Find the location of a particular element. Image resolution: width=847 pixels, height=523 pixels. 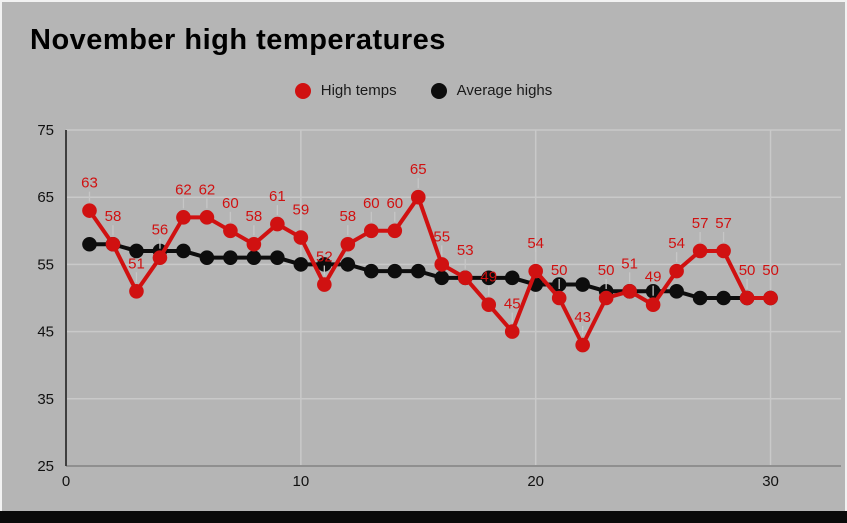

legend-marker-high-temps-icon is located at coordinates (302, 90).